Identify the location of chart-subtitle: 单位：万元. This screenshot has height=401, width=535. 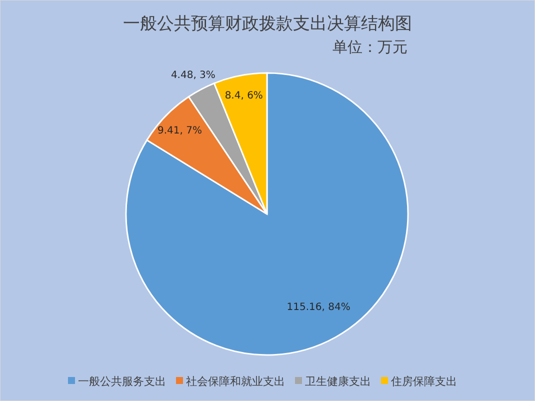
(370, 47).